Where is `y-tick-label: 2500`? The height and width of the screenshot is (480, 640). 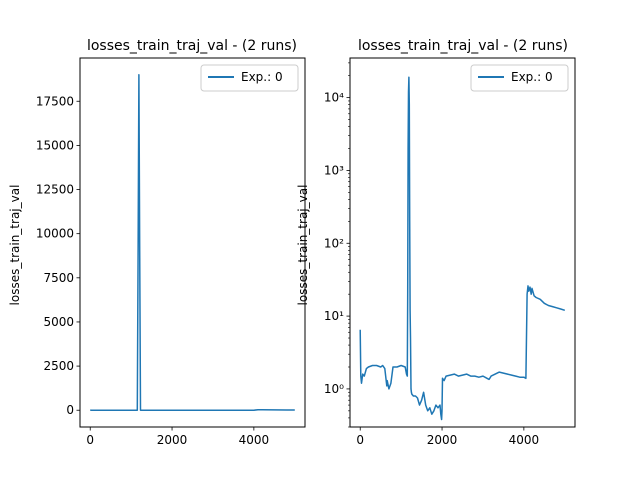
y-tick-label: 2500 is located at coordinates (58, 366).